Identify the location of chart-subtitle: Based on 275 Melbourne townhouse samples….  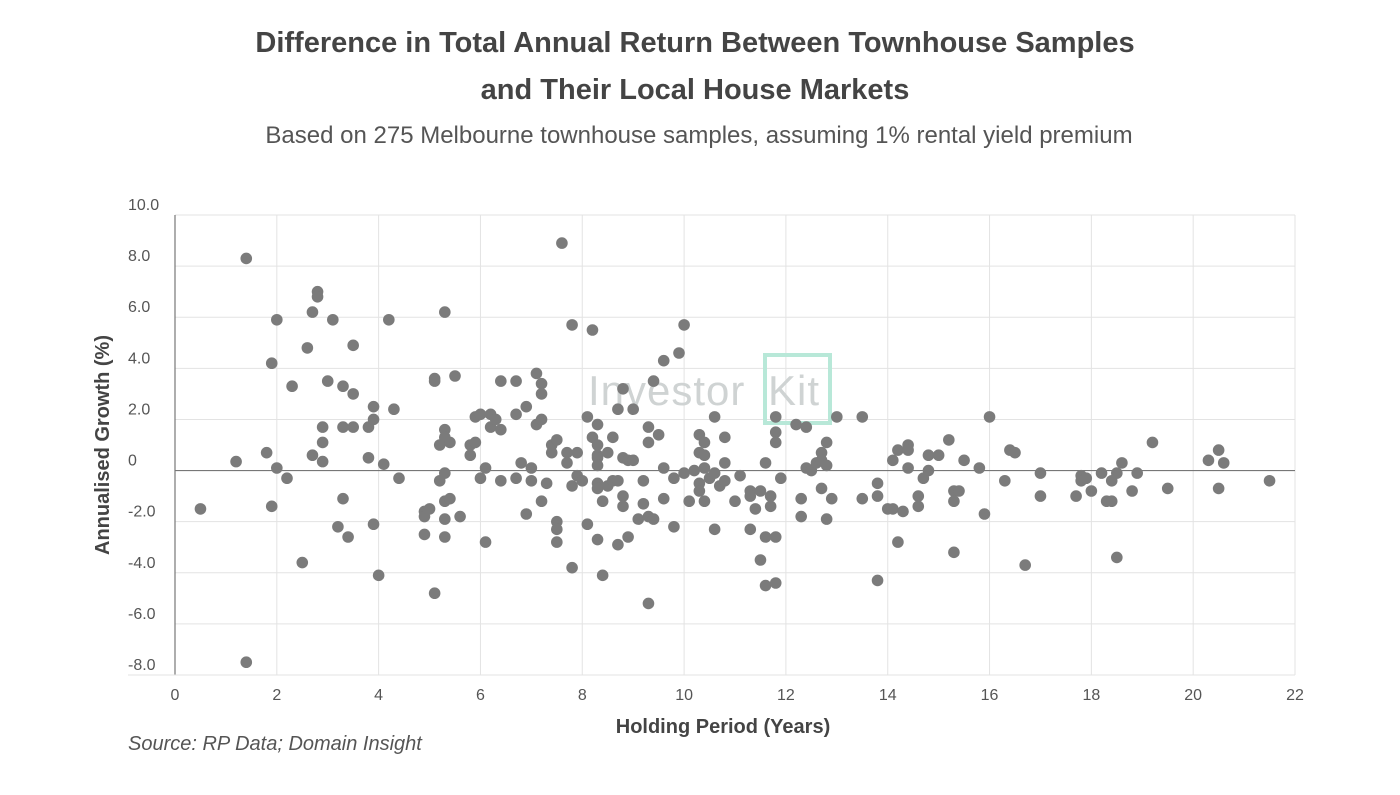
(699, 135).